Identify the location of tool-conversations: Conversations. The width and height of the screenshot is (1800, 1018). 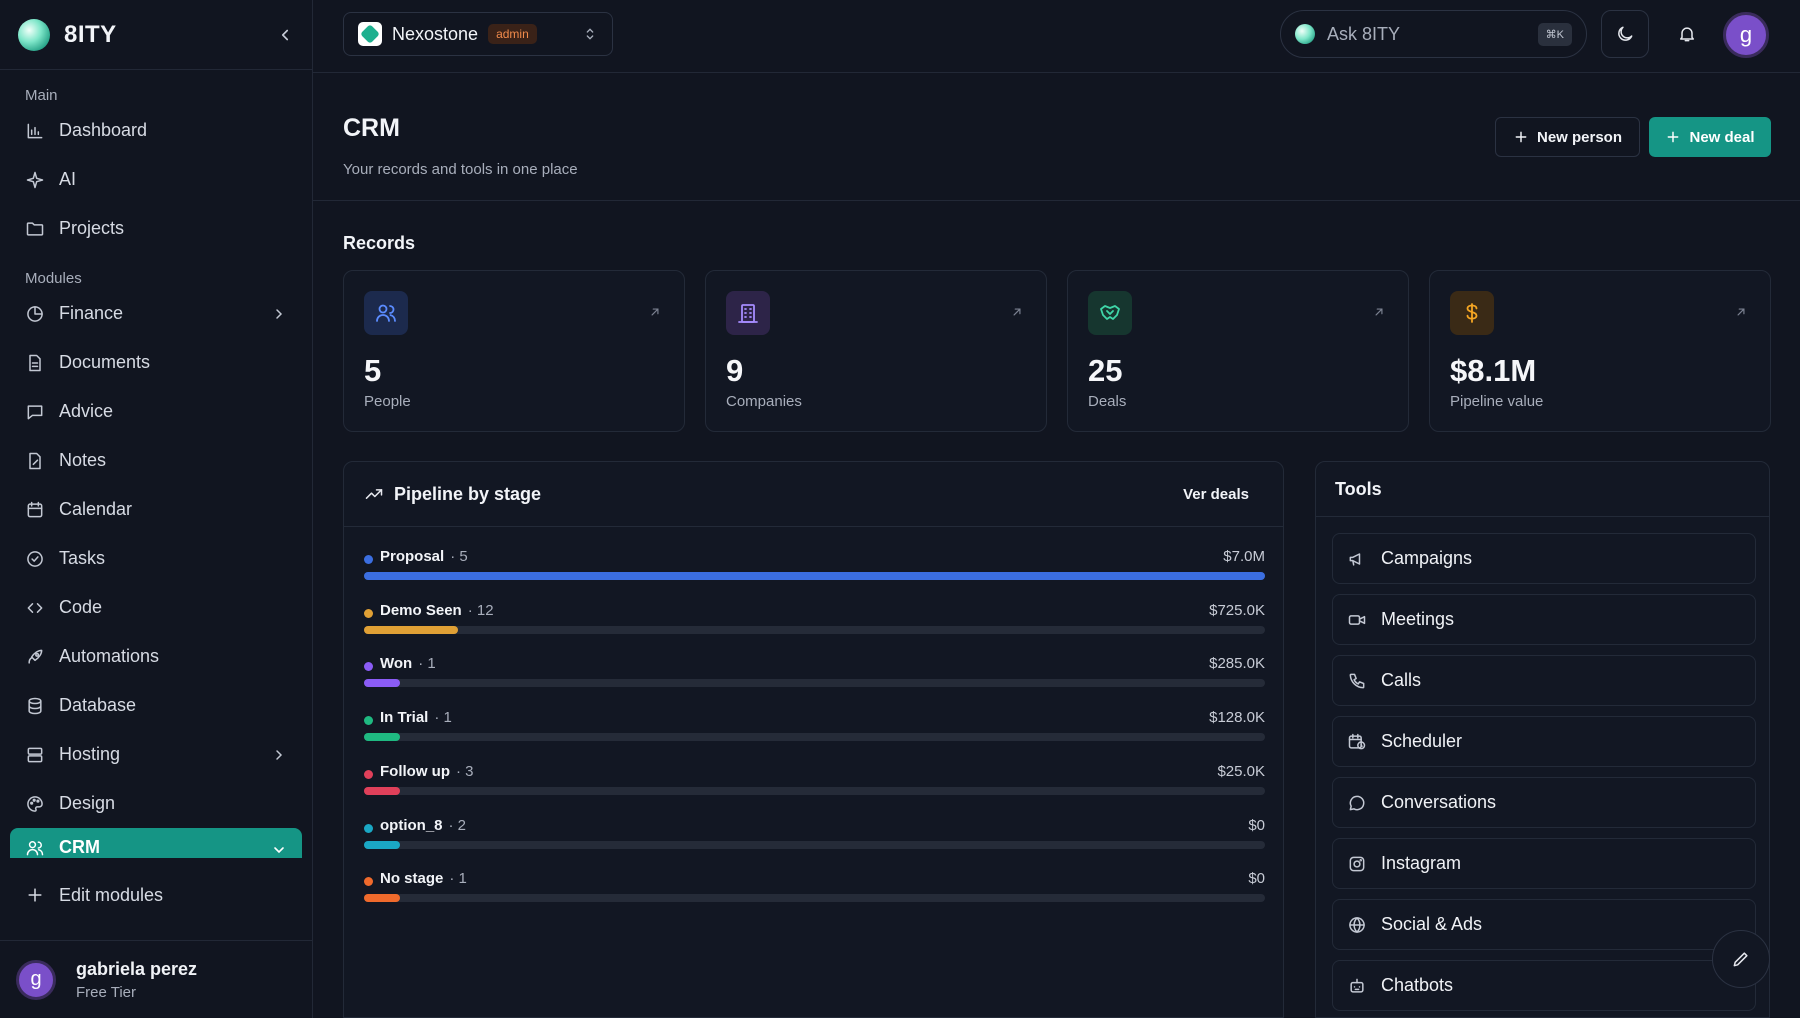
(1544, 802).